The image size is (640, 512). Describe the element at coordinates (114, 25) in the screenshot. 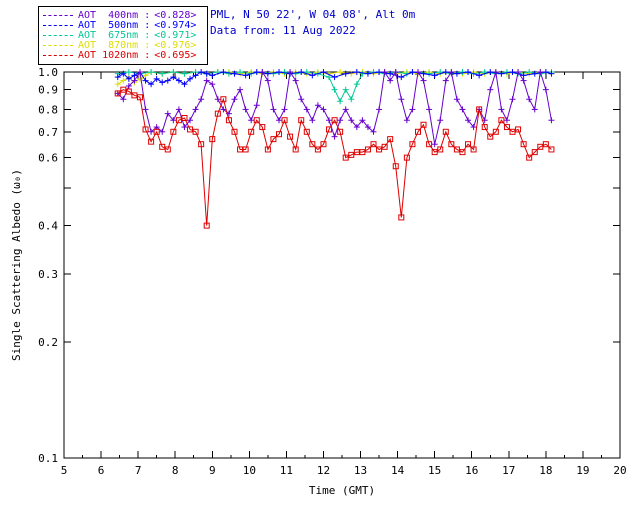

I see `legend-label-500nm: AOT 500nm :` at that location.